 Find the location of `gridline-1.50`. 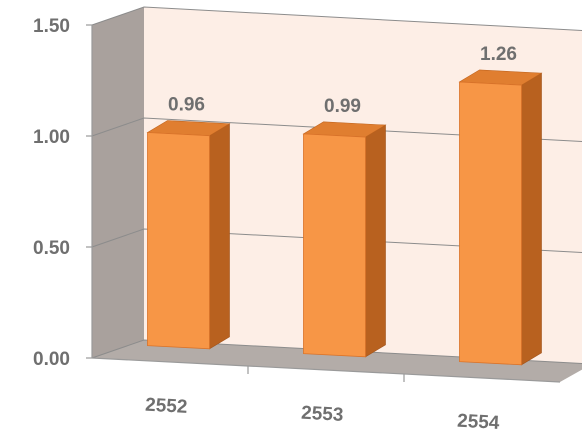

gridline-1.50 is located at coordinates (336, 18).